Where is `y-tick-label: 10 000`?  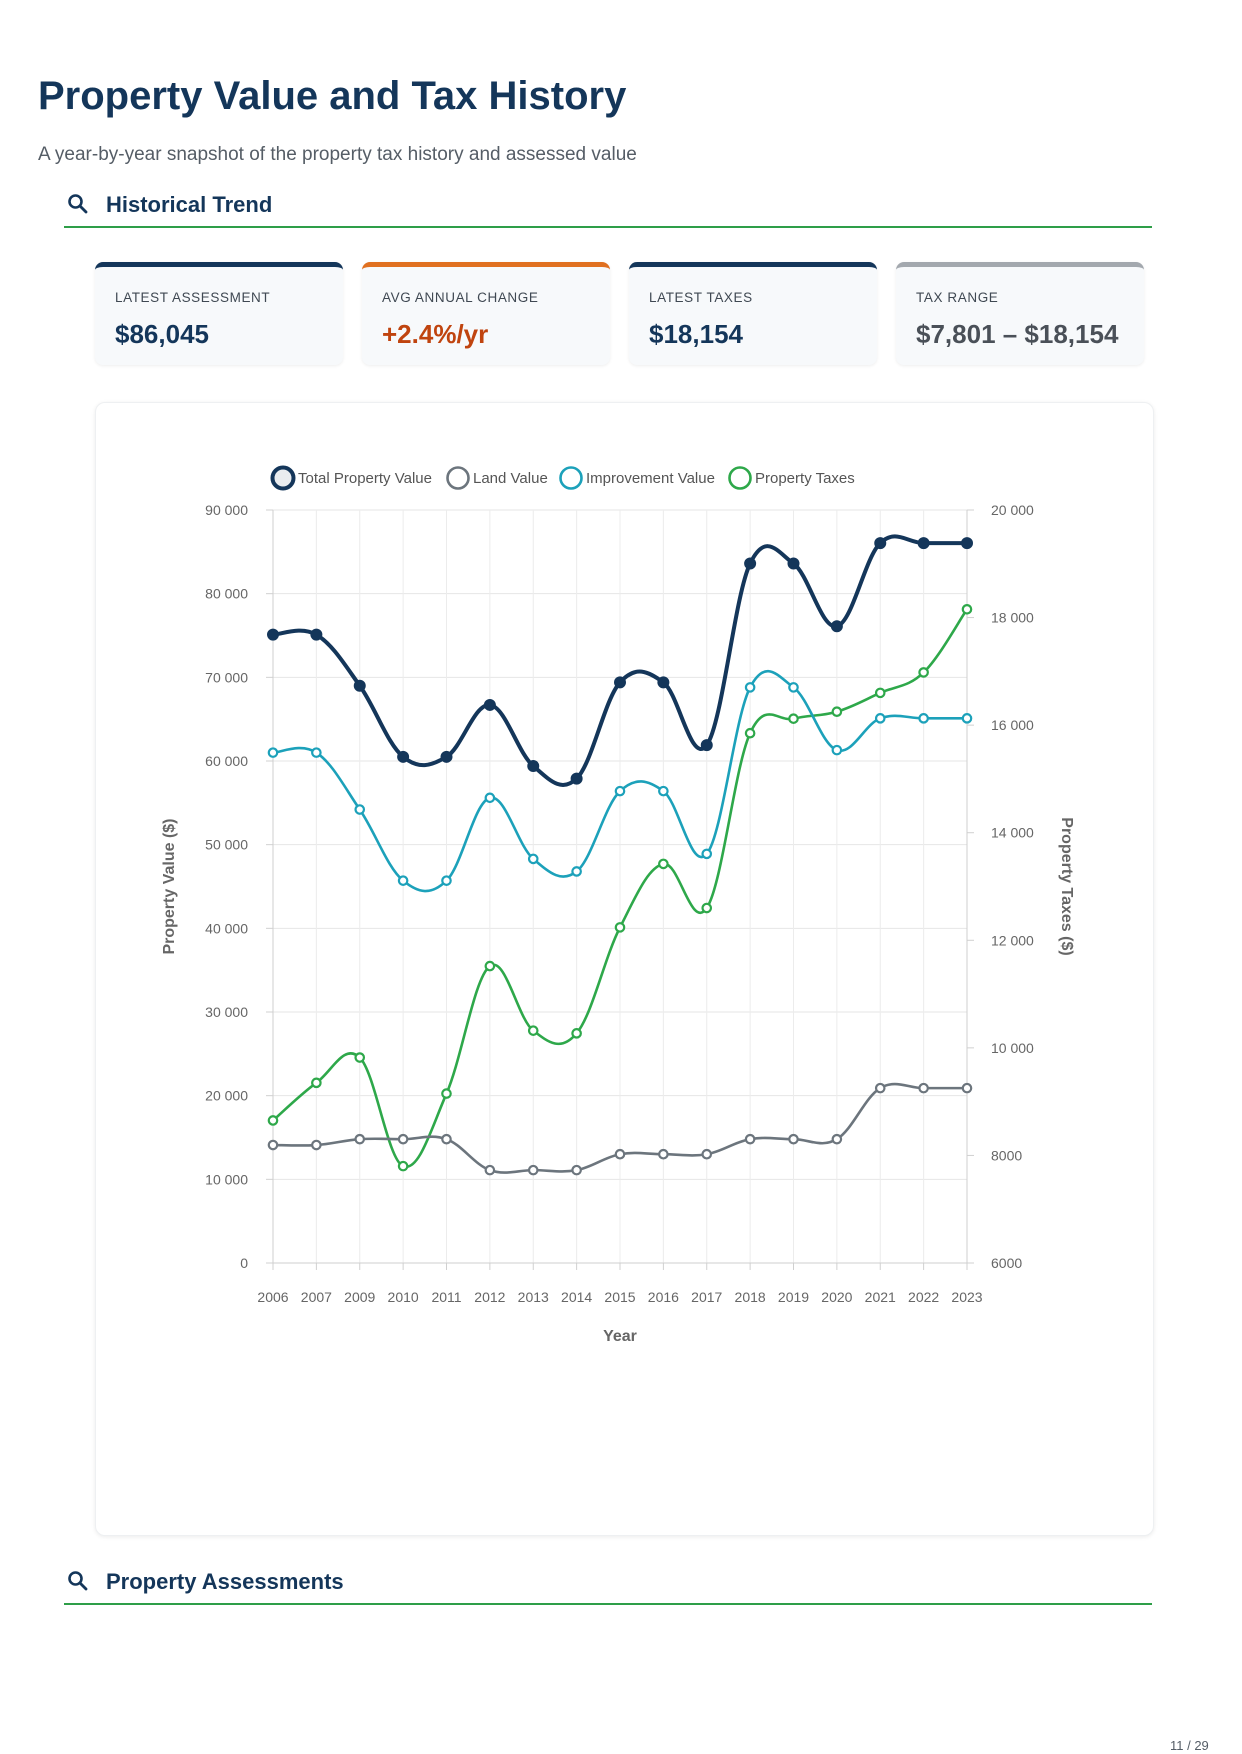
y-tick-label: 10 000 is located at coordinates (226, 1179).